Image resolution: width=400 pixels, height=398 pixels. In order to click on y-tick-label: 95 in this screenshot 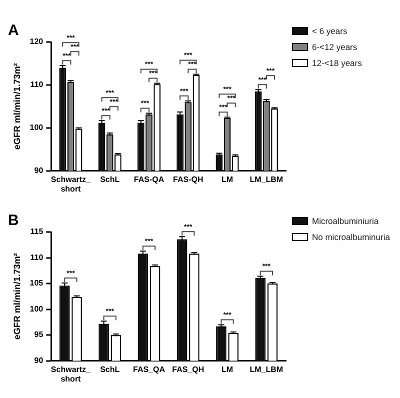, I will do `click(39, 335)`.